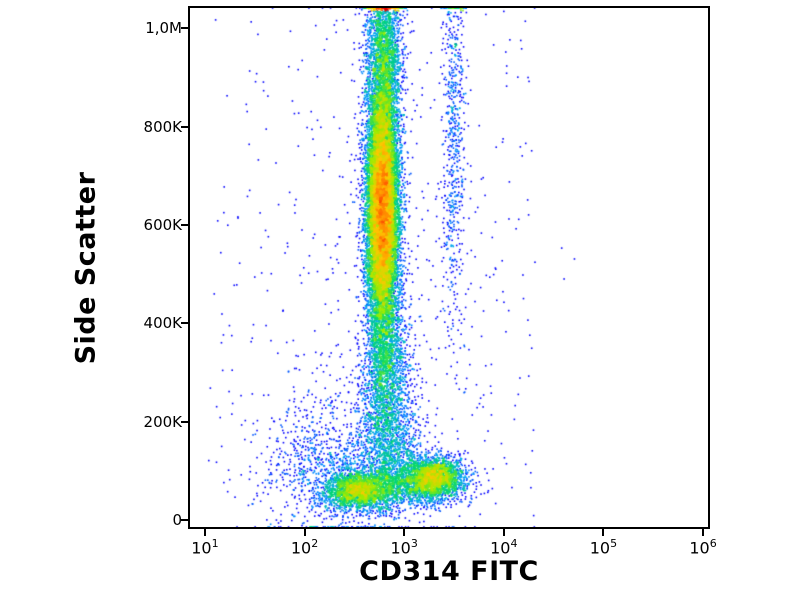 The width and height of the screenshot is (800, 600). I want to click on y-axis-label: Side Scatter, so click(86, 268).